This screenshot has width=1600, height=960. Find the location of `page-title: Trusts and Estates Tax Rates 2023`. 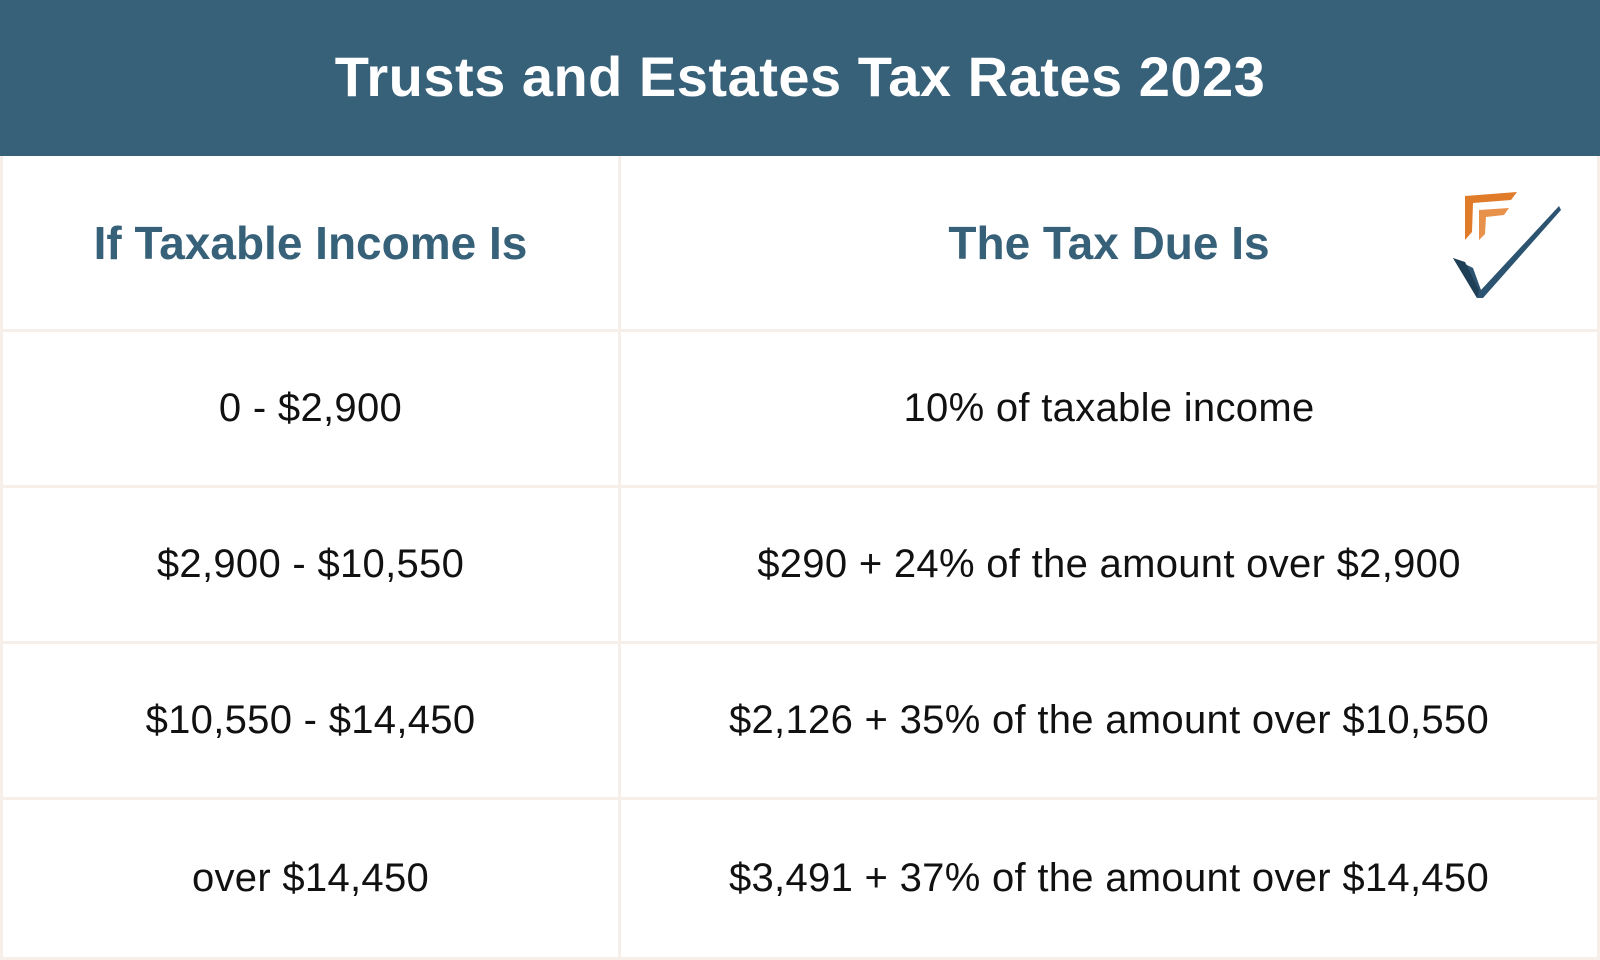

page-title: Trusts and Estates Tax Rates 2023 is located at coordinates (800, 76).